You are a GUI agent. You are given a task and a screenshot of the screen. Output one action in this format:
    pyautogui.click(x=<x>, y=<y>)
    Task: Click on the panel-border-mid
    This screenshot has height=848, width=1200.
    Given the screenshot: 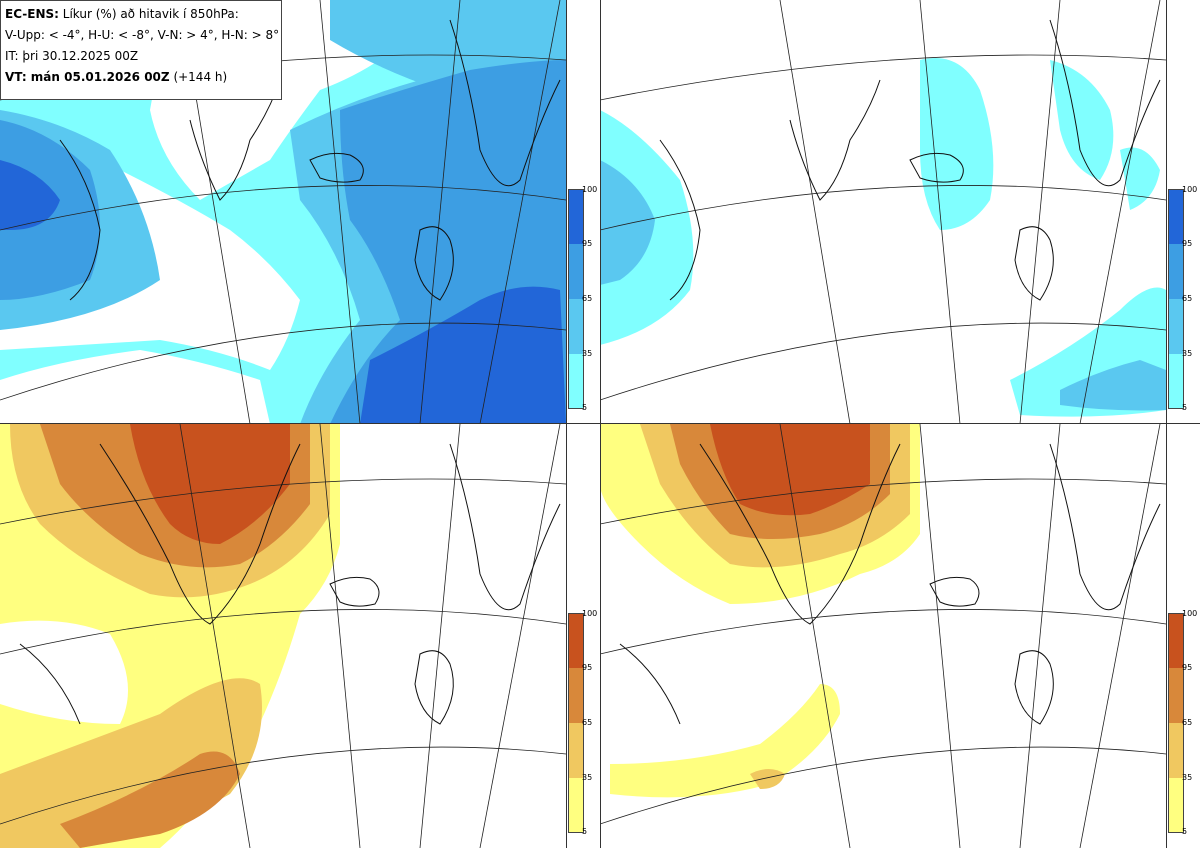 What is the action you would take?
    pyautogui.click(x=600, y=424)
    